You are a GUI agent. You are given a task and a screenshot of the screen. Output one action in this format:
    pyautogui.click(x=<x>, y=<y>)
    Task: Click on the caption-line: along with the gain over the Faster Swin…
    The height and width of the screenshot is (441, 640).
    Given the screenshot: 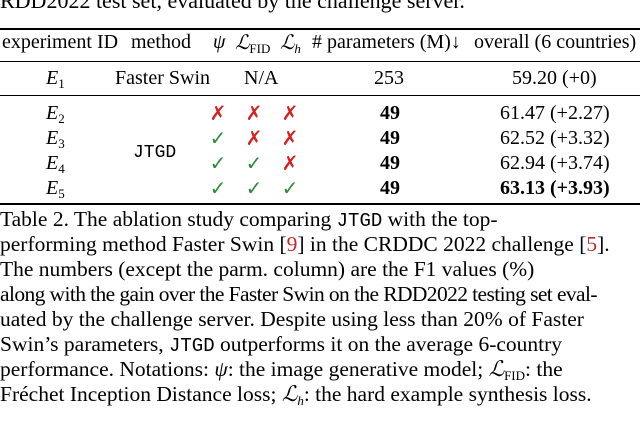 What is the action you would take?
    pyautogui.click(x=299, y=294)
    